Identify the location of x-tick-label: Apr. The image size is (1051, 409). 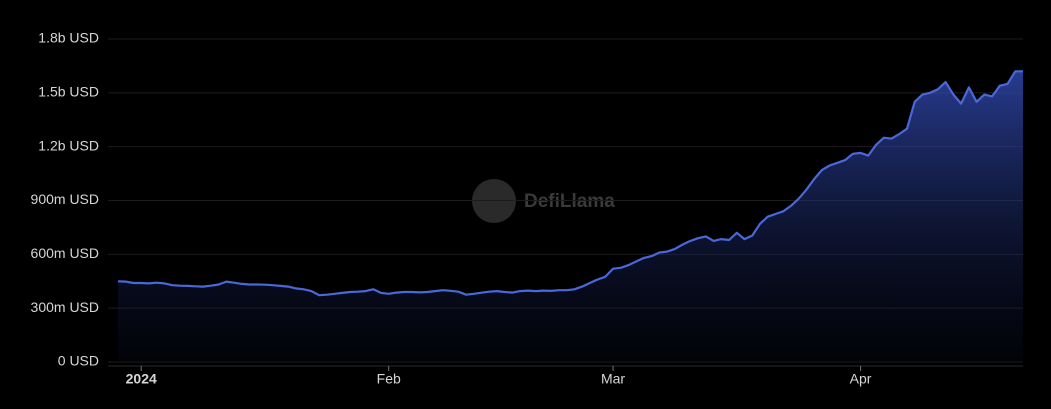
(861, 379).